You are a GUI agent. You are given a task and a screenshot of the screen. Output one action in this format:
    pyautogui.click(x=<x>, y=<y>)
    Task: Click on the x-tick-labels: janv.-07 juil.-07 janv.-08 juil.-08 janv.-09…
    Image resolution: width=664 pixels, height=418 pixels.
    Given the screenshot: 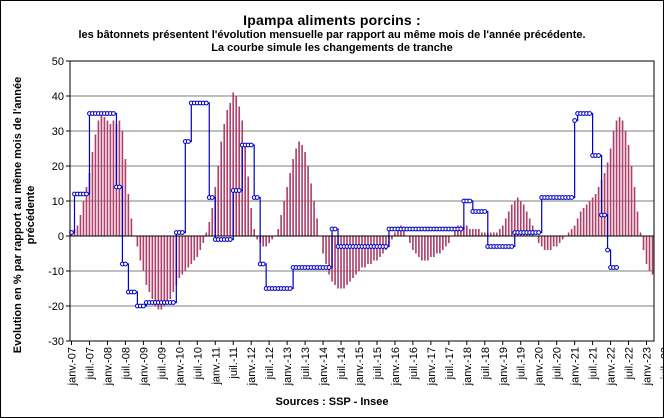 What is the action you would take?
    pyautogui.click(x=365, y=366)
    